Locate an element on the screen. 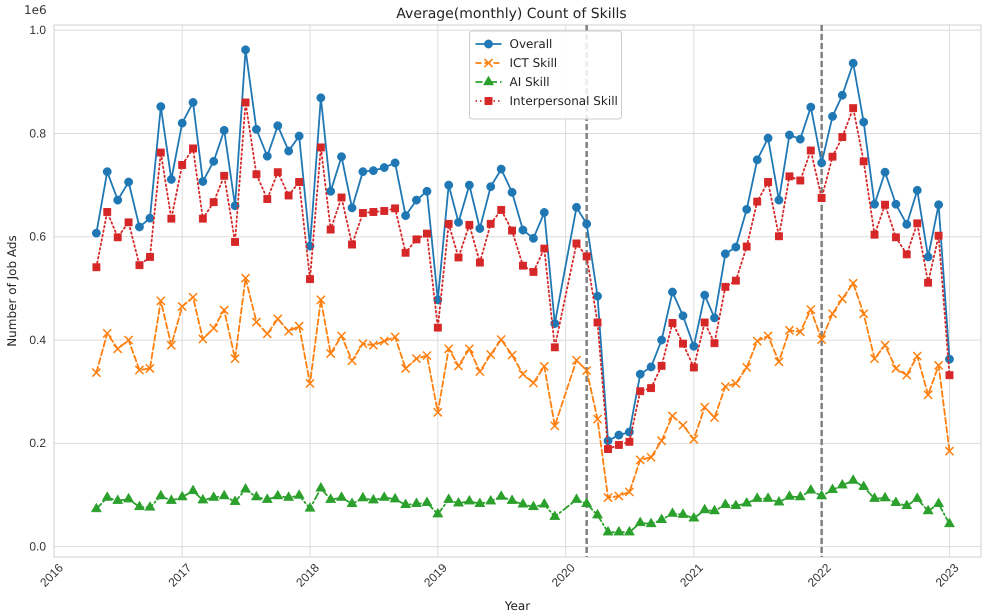 This screenshot has height=614, width=983. legend-label: Overall is located at coordinates (531, 44).